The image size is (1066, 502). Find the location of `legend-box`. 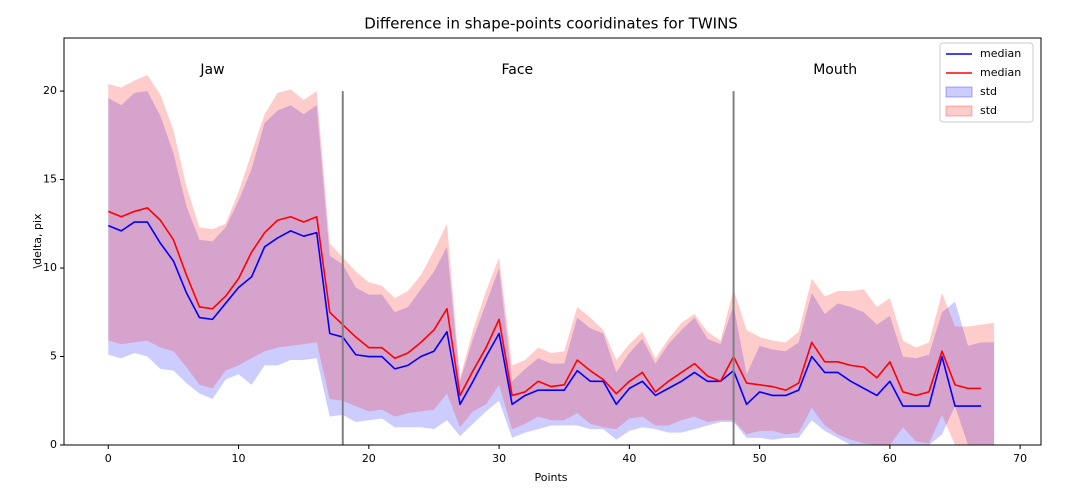

legend-box is located at coordinates (986, 82).